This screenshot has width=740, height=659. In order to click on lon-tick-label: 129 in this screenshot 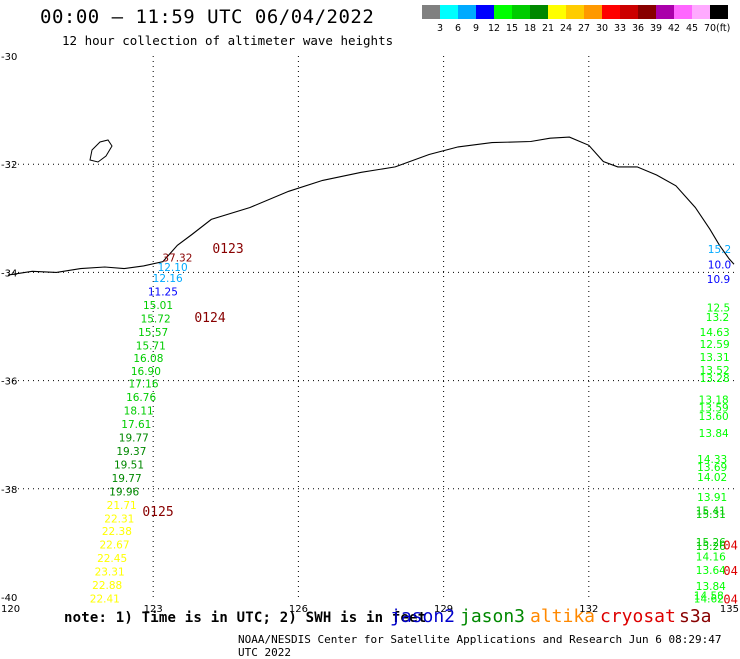, I will do `click(443, 609)`.